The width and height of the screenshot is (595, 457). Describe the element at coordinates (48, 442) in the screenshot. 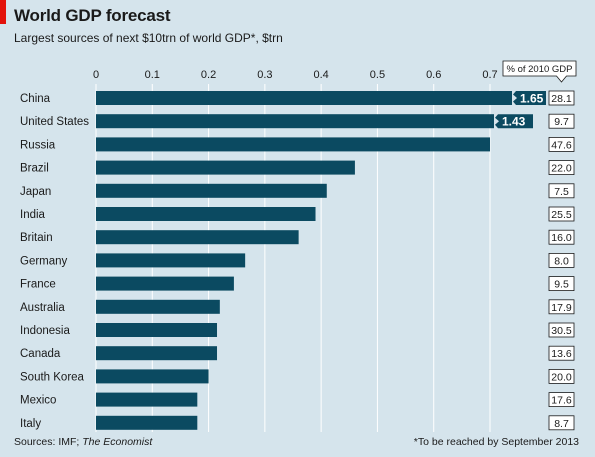

I see `source-prefix: Sources: IMF;` at that location.